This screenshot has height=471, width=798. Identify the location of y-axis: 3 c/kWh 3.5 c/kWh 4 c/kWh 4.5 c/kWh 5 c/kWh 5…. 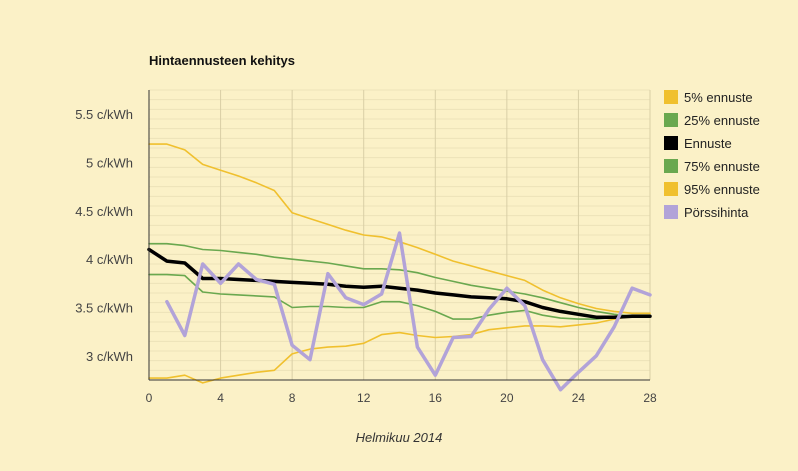
(104, 235).